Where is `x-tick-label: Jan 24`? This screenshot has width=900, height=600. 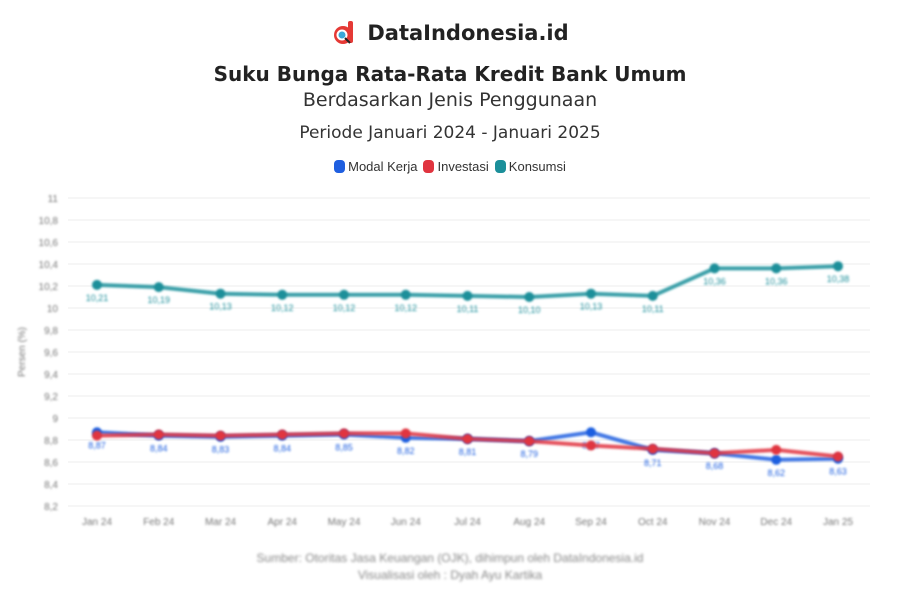
x-tick-label: Jan 24 is located at coordinates (97, 522).